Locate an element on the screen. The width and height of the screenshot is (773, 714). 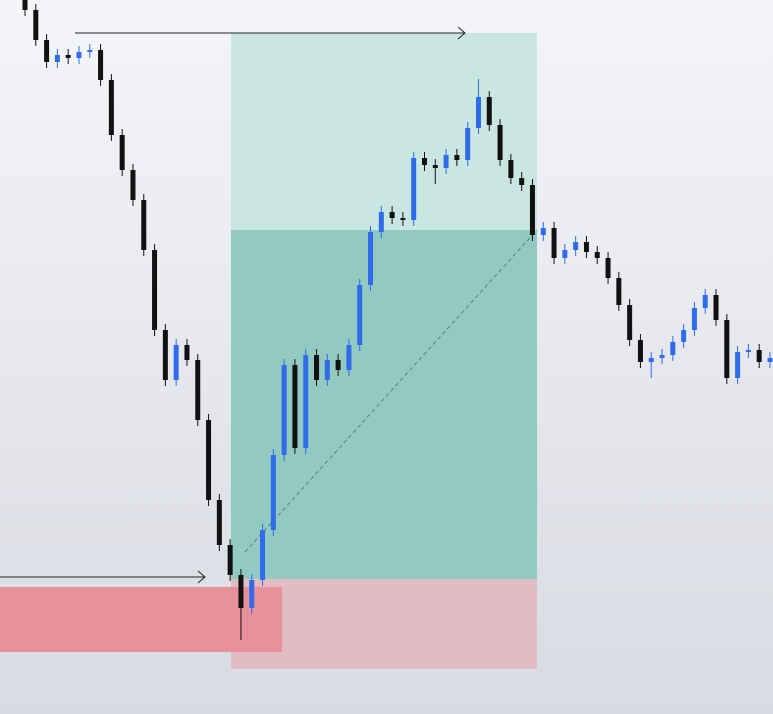
demand-box is located at coordinates (141, 619).